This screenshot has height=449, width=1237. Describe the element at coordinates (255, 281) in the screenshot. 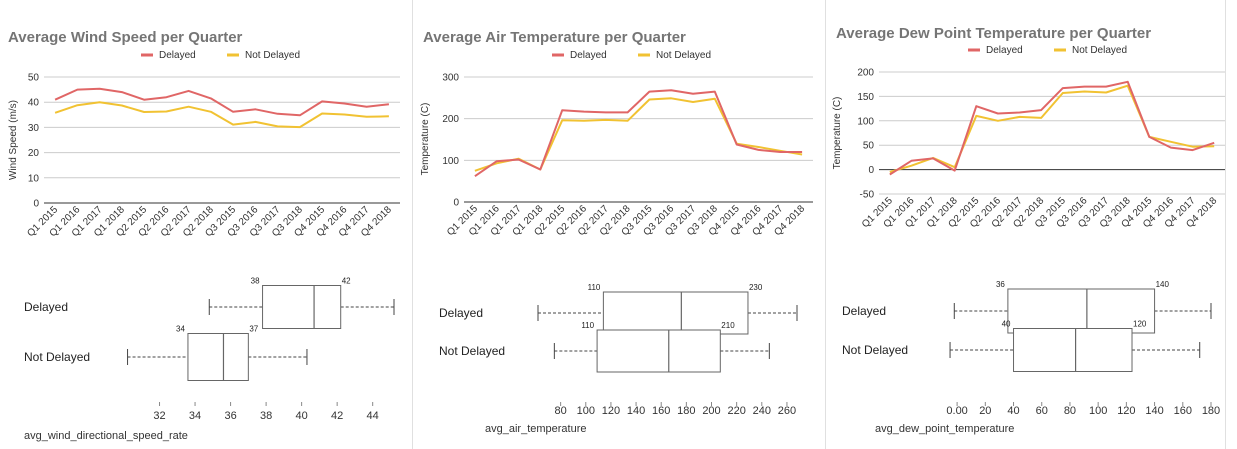

I see `q1-label-delayed: 38` at that location.